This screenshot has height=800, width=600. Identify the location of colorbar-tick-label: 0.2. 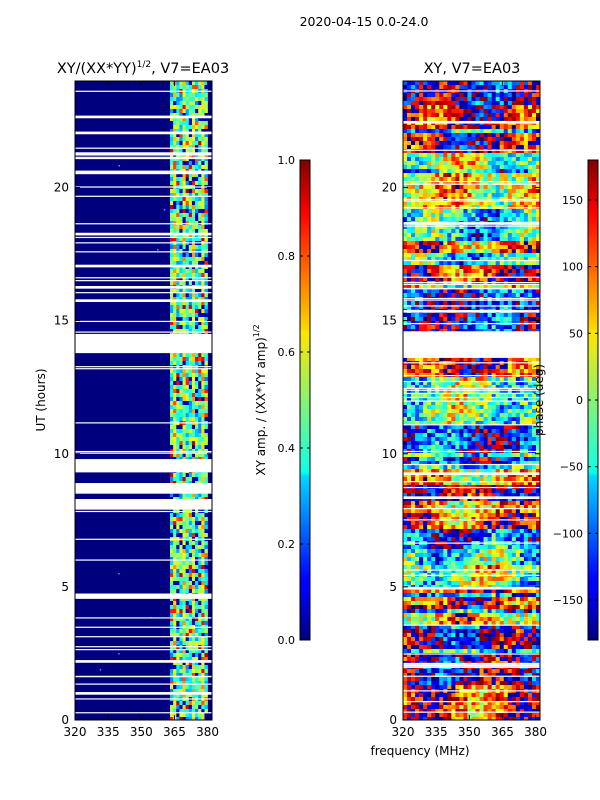
(287, 544).